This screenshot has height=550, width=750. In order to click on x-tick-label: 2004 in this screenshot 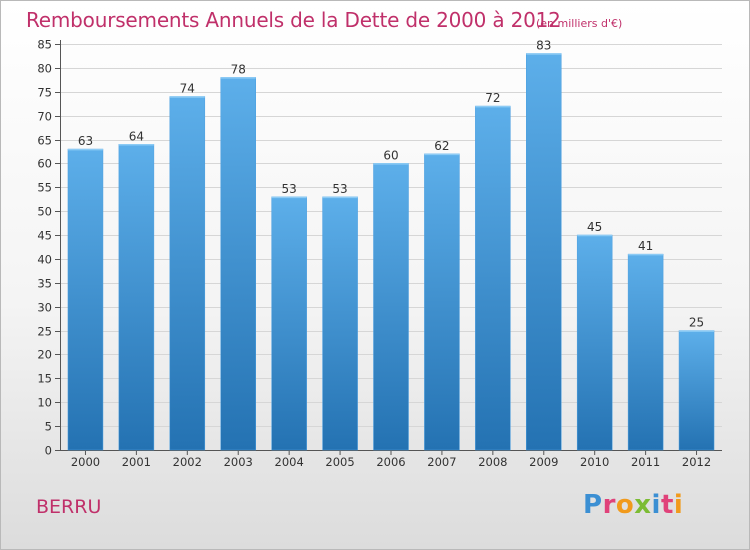, I will do `click(289, 462)`.